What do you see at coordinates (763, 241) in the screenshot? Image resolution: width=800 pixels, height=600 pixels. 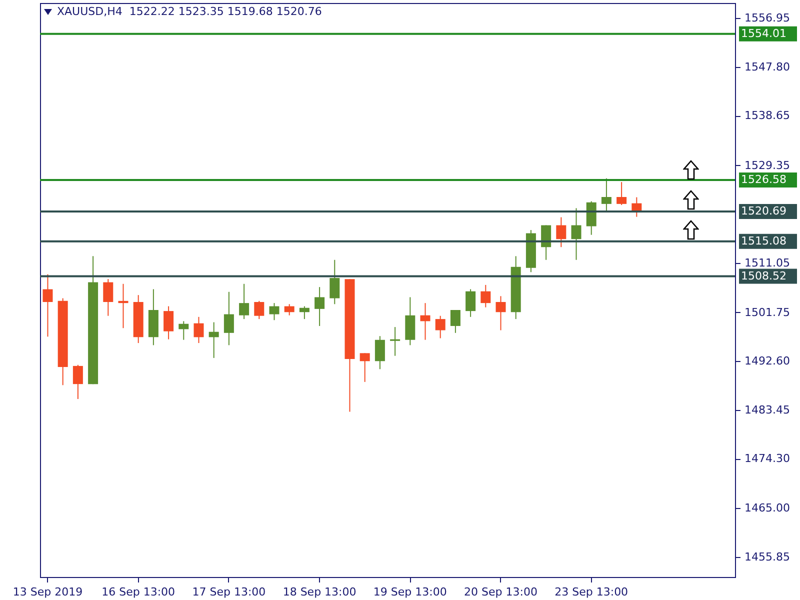 I see `ref-line-label: 1515.08` at bounding box center [763, 241].